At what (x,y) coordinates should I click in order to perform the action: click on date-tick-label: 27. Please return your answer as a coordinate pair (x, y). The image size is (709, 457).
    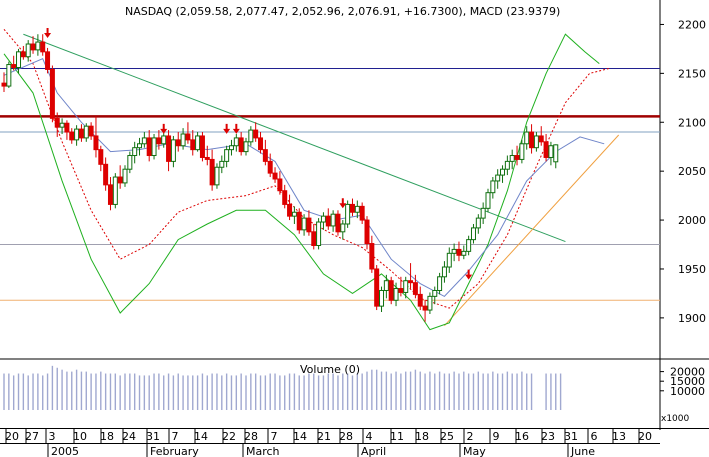
    Looking at the image, I should click on (32, 436).